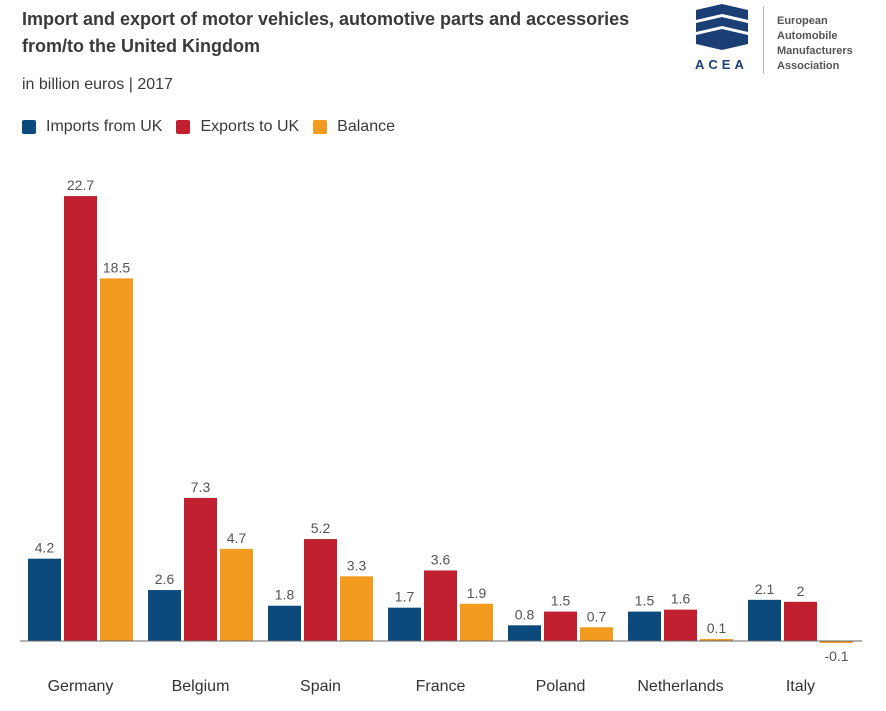  Describe the element at coordinates (29, 127) in the screenshot. I see `legend-swatch-imports` at that location.